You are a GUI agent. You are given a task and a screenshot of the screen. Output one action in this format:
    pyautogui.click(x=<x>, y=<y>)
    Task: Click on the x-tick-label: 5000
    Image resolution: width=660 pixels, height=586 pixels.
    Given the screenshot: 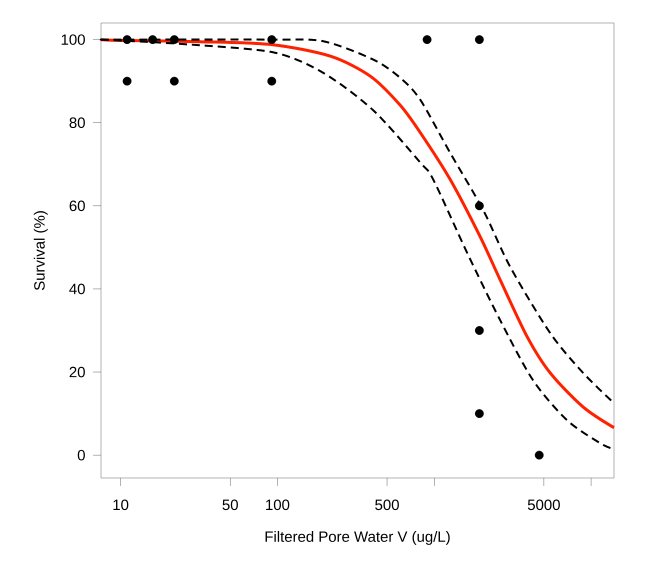 What is the action you would take?
    pyautogui.click(x=544, y=505)
    